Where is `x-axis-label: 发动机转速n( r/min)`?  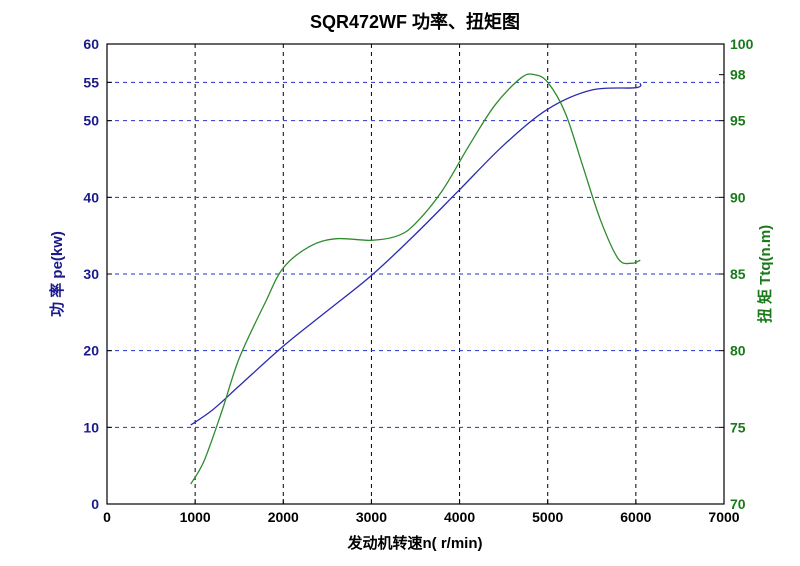 x-axis-label: 发动机转速n( r/min) is located at coordinates (415, 543).